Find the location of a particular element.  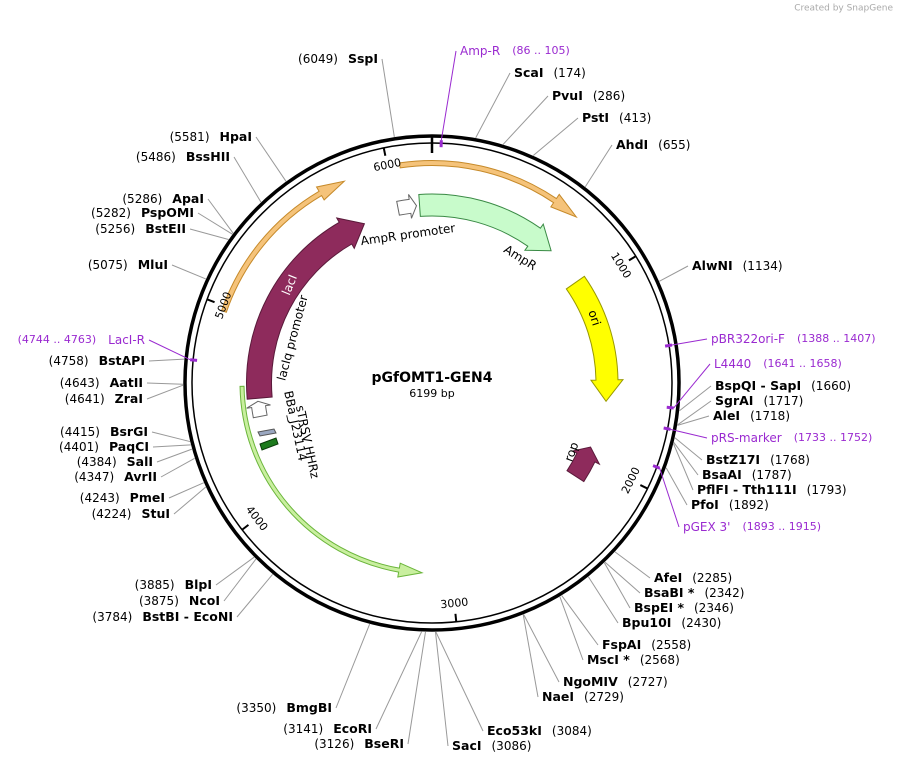

site-label: (6049) SspI is located at coordinates (338, 58).